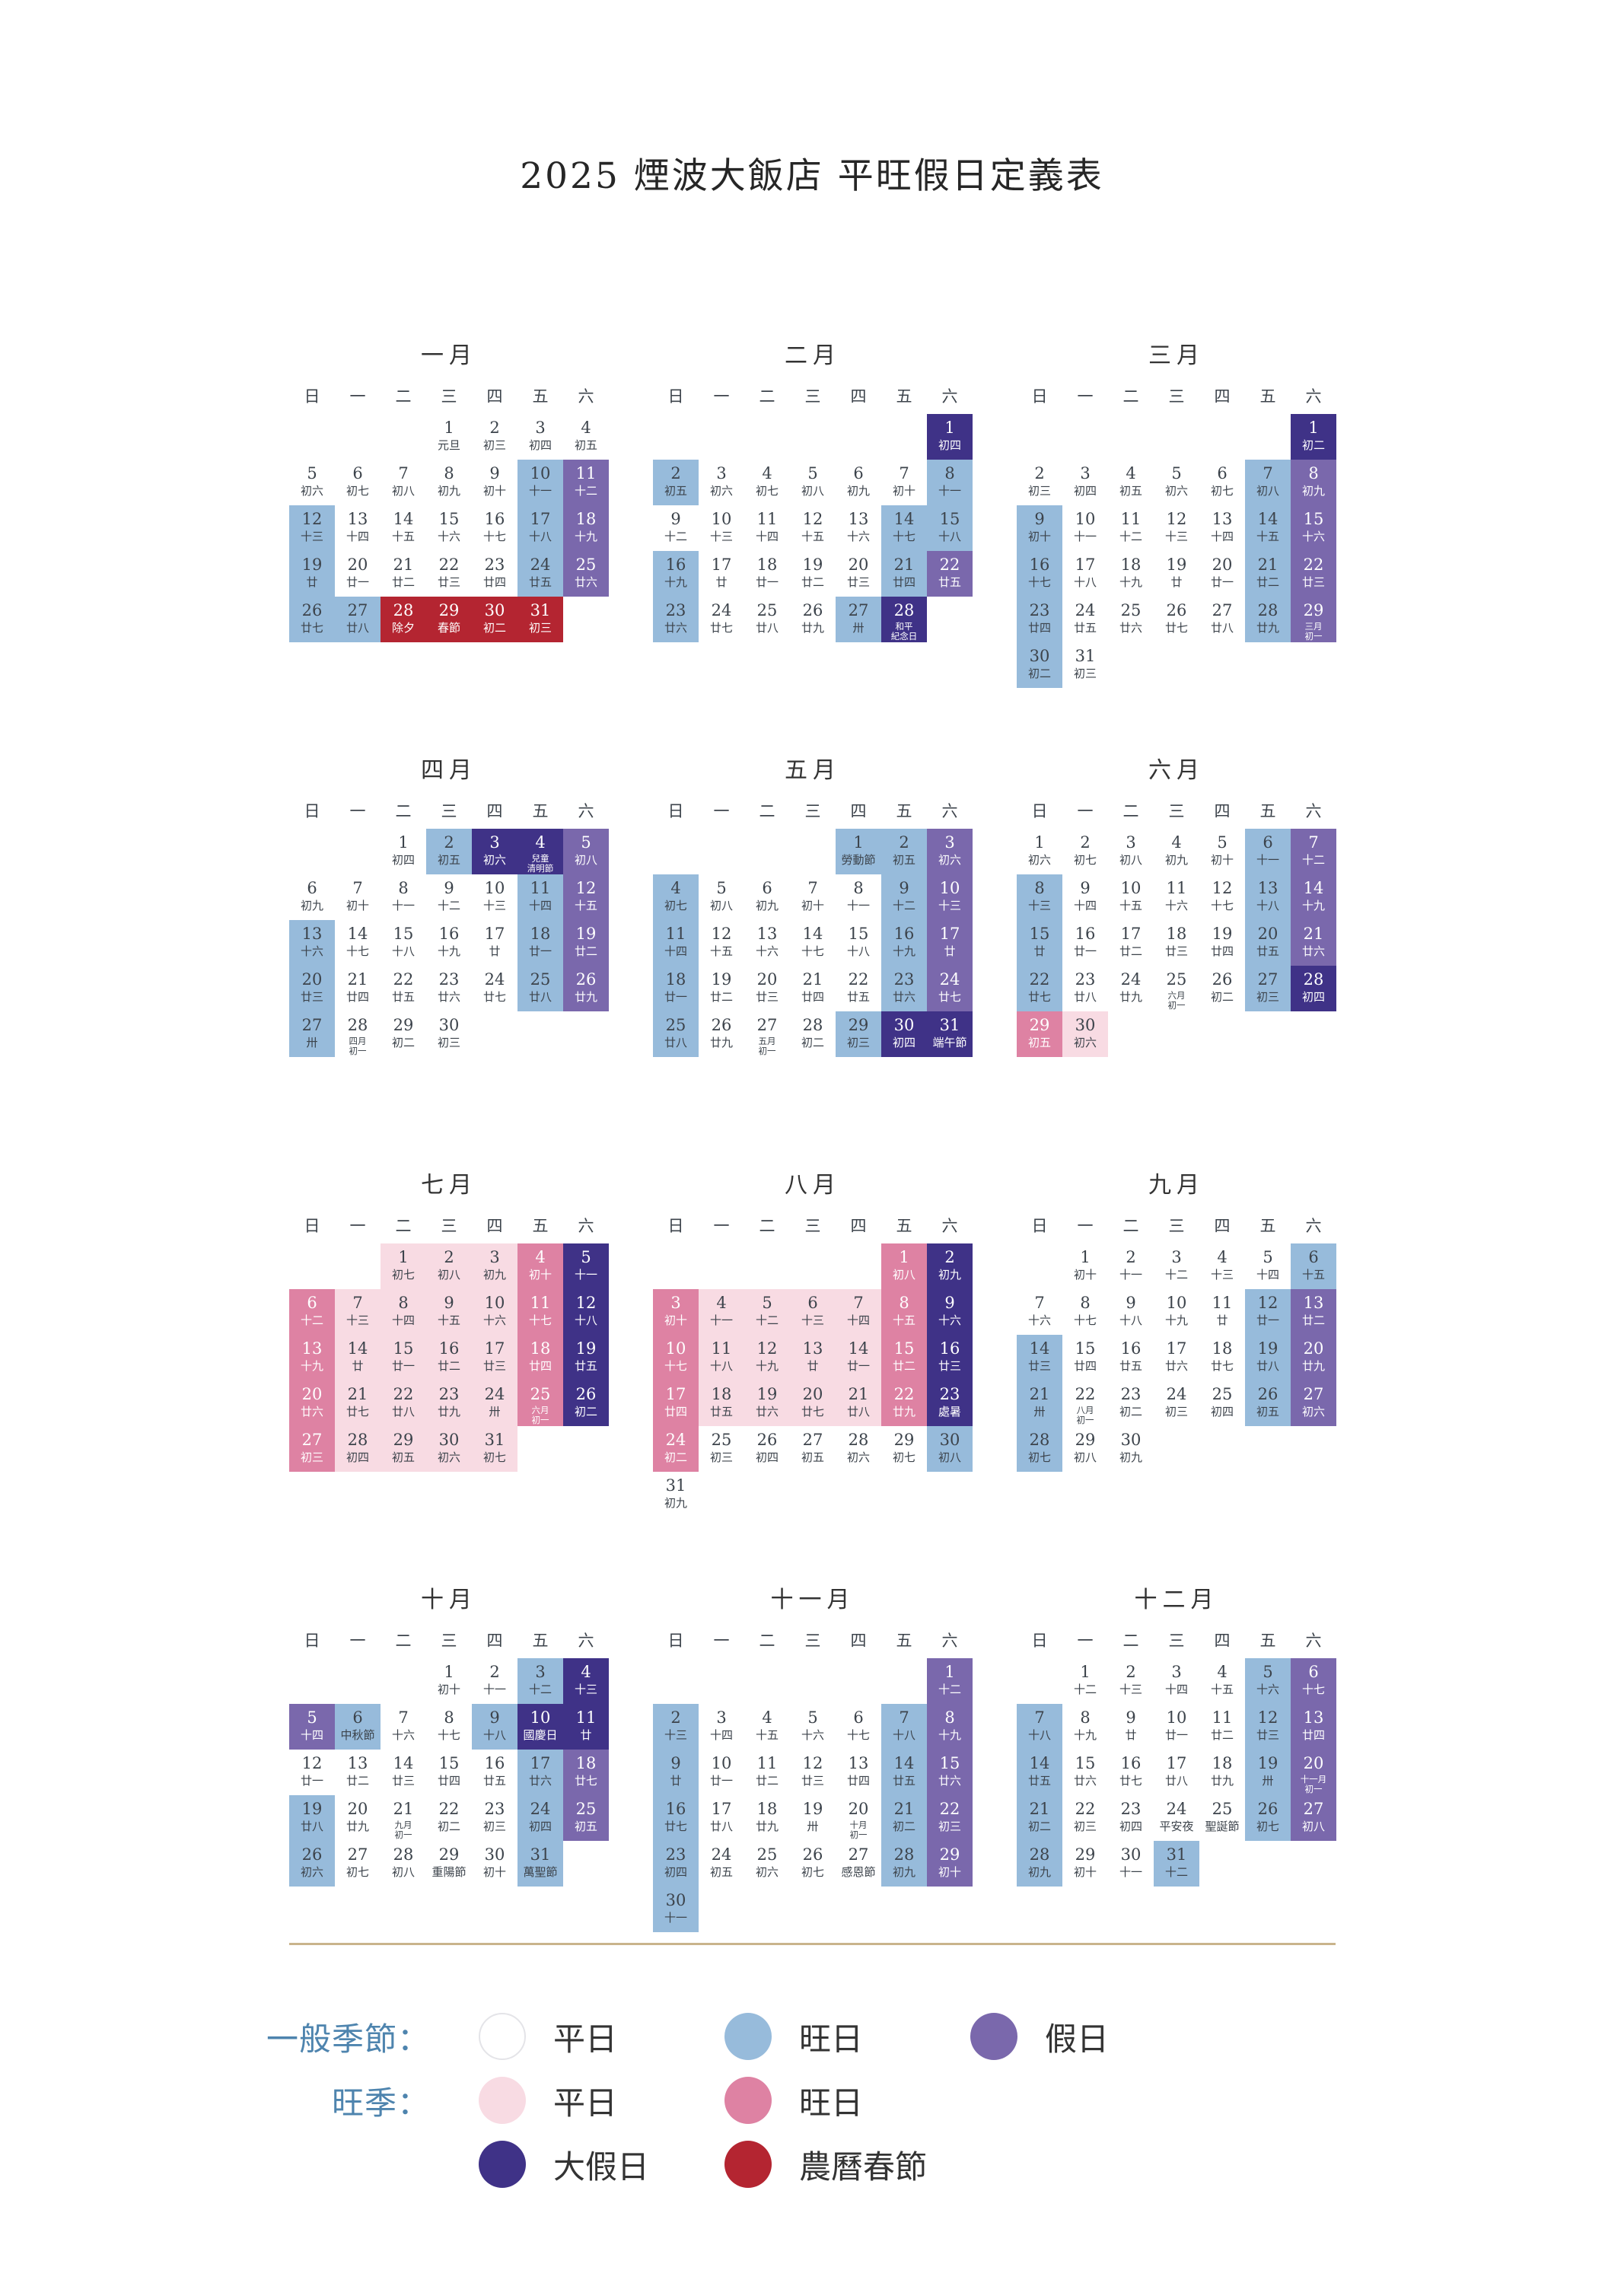  Describe the element at coordinates (1131, 1772) in the screenshot. I see `day-cell: 16 廿七` at that location.